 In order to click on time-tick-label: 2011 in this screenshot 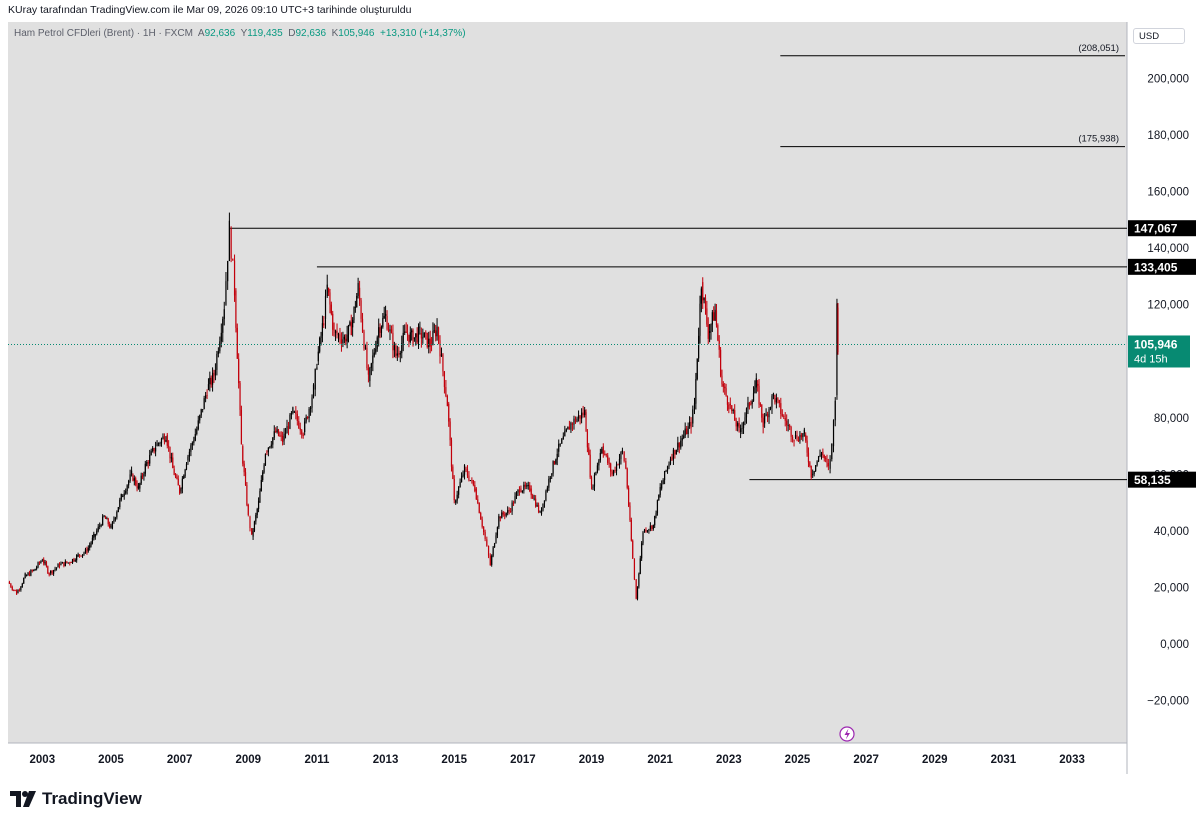, I will do `click(317, 760)`.